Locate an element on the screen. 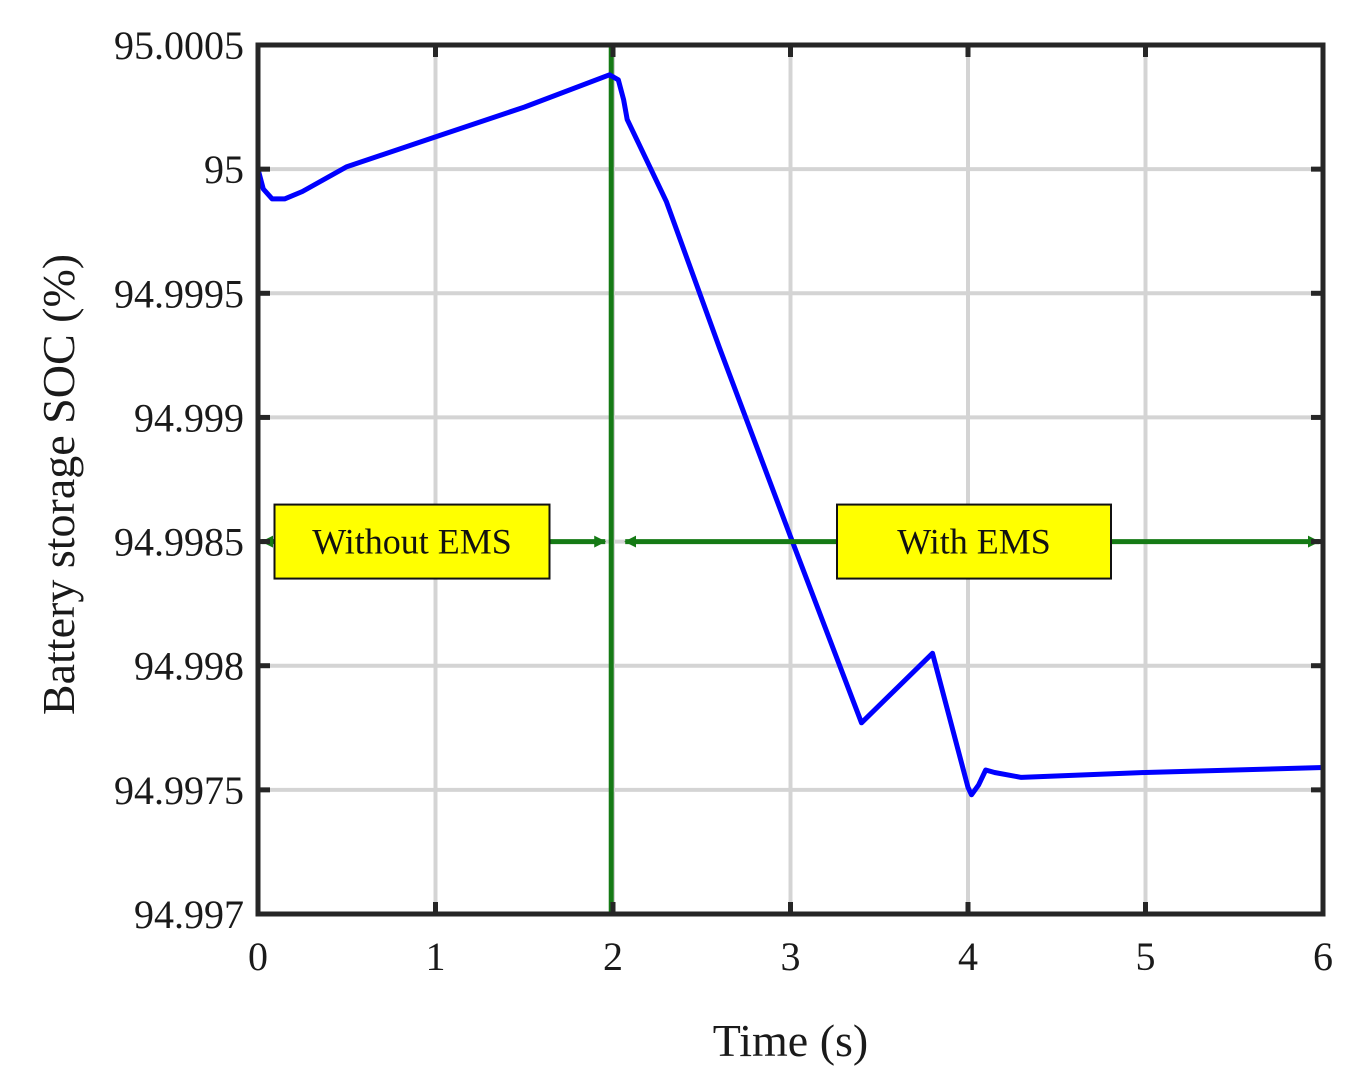  y-tick-label: 94.999 is located at coordinates (189, 417).